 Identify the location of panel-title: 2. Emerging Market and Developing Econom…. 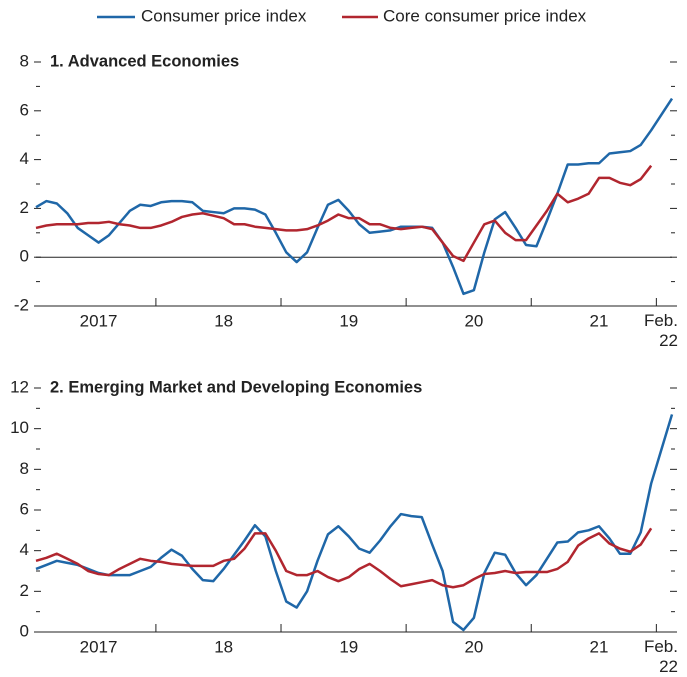
(236, 387).